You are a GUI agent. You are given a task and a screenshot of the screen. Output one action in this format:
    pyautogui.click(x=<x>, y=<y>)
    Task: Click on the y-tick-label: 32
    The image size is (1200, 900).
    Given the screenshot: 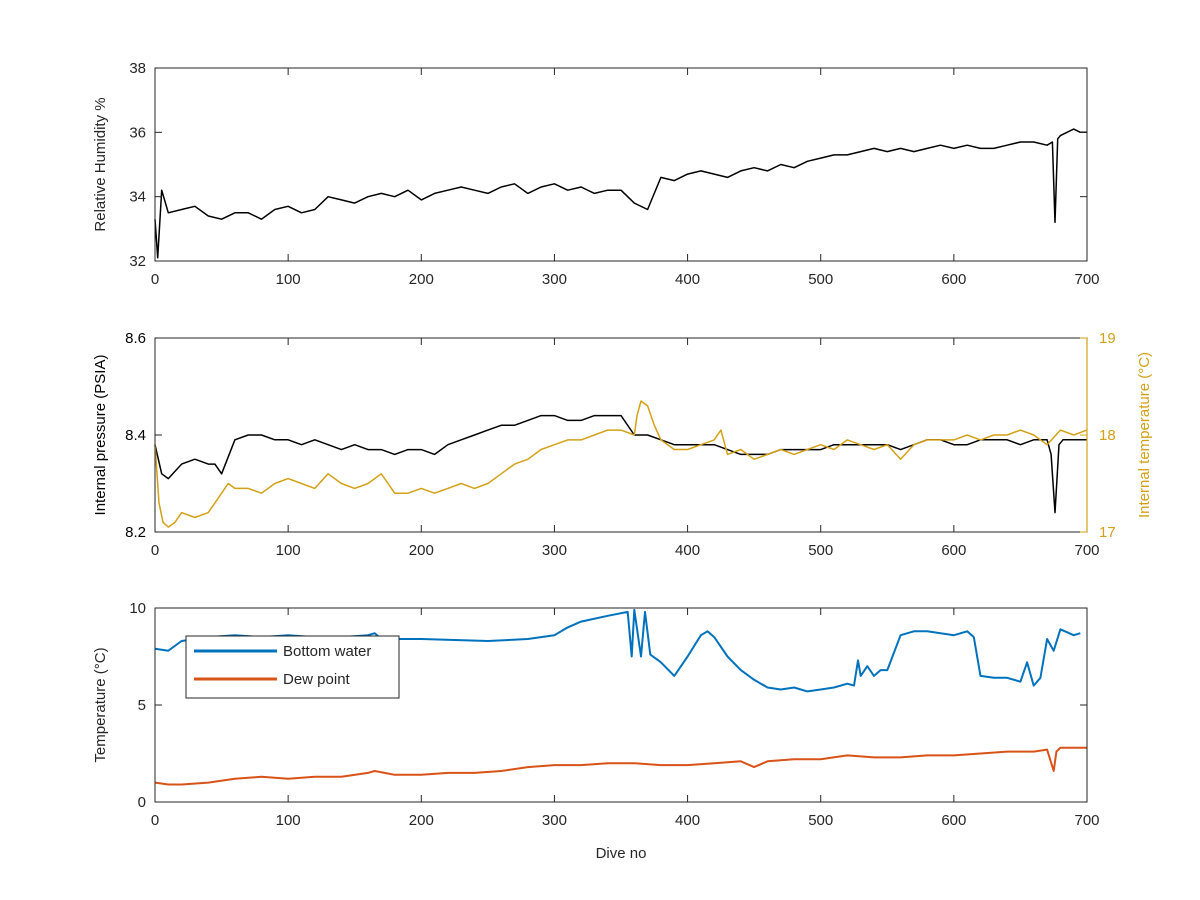 What is the action you would take?
    pyautogui.click(x=137, y=261)
    